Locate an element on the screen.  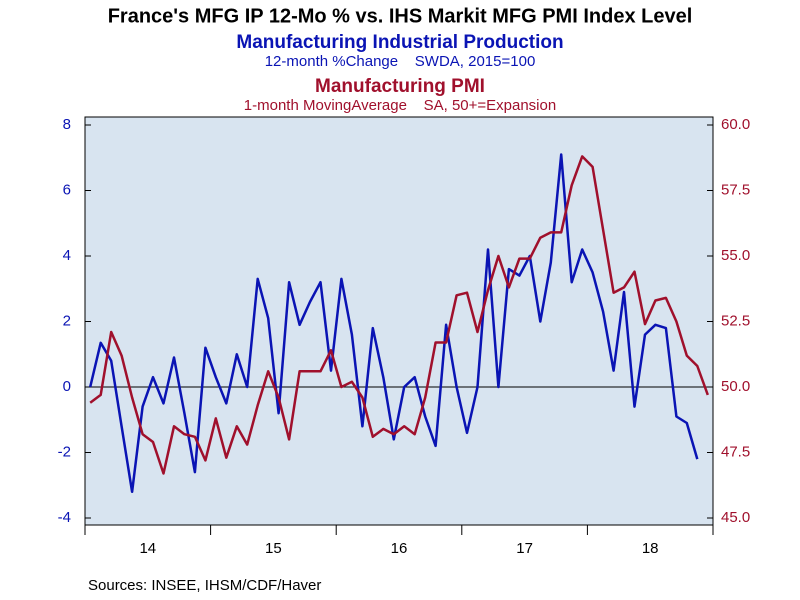
y2-tick-label: 52.5 is located at coordinates (735, 320).